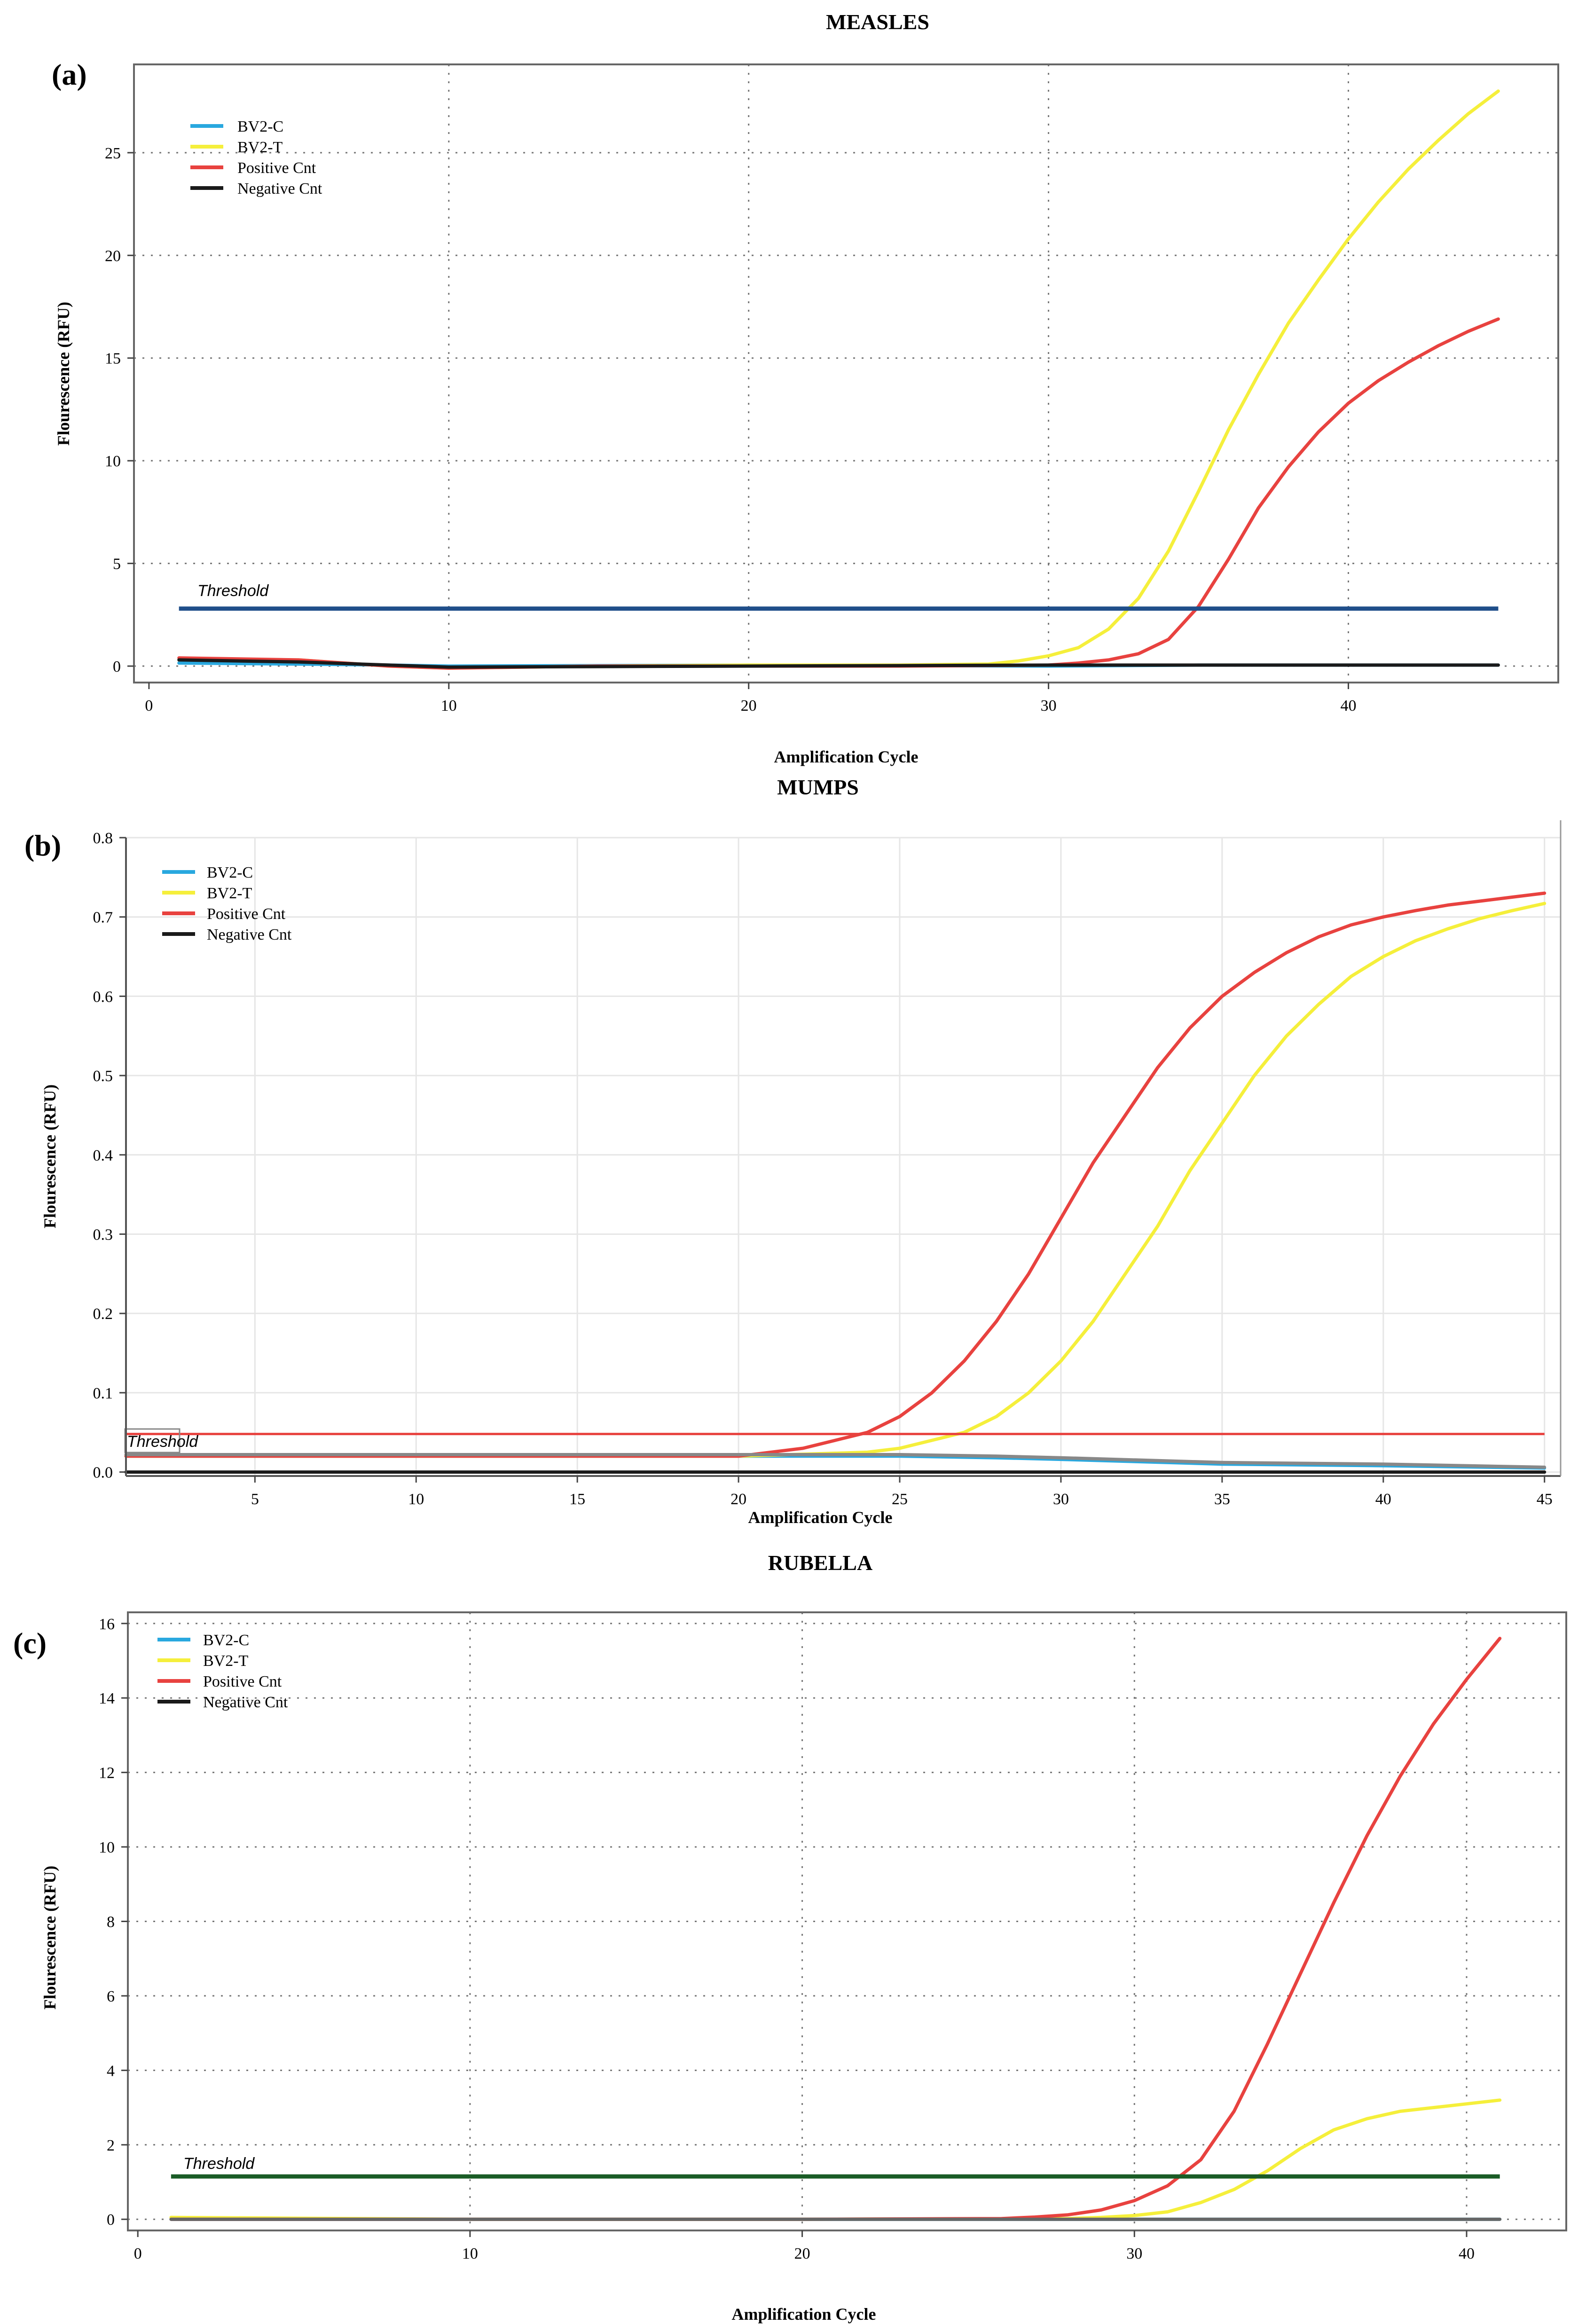 This screenshot has height=2324, width=1586. I want to click on y-tick-label: 0.3, so click(103, 1234).